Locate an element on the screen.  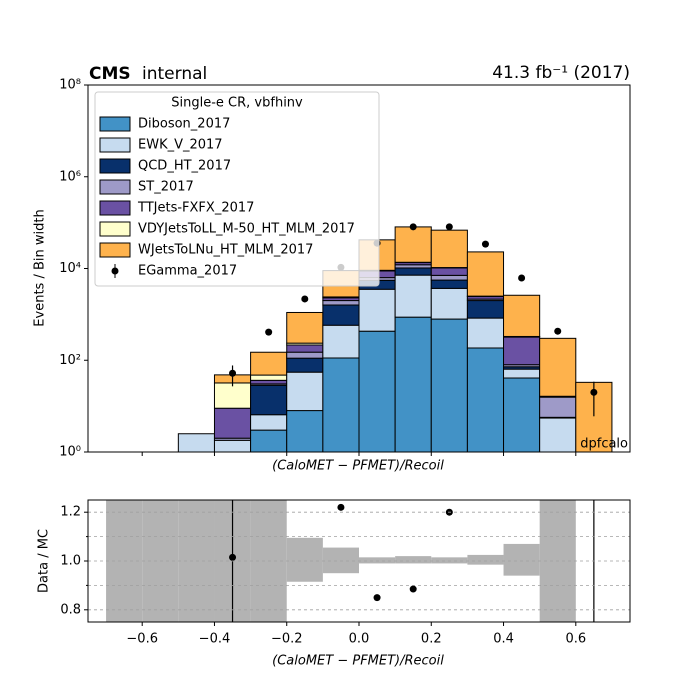
y-tick-label: 1.0 is located at coordinates (70, 561).